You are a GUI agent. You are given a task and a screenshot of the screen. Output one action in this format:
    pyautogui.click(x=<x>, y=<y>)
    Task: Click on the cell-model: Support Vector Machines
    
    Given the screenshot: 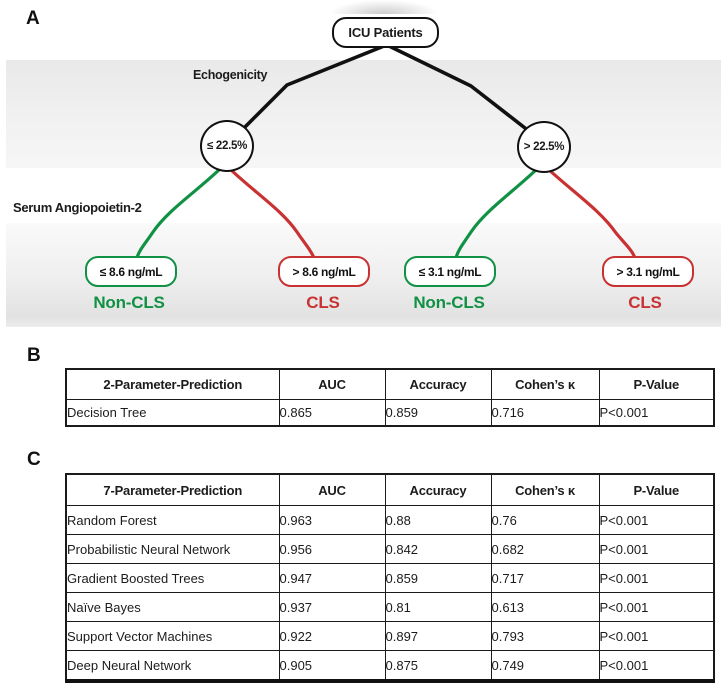 What is the action you would take?
    pyautogui.click(x=172, y=636)
    